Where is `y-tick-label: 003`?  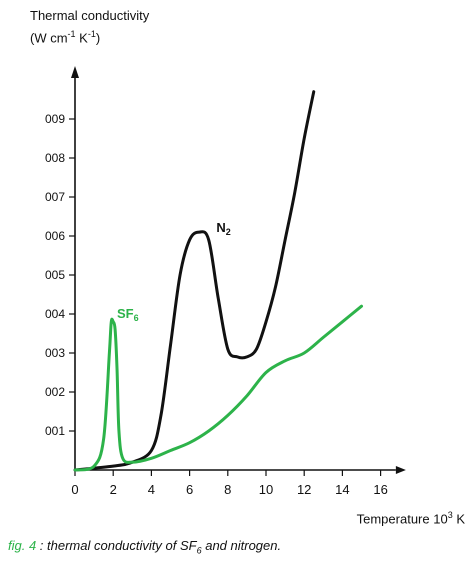 y-tick-label: 003 is located at coordinates (55, 353).